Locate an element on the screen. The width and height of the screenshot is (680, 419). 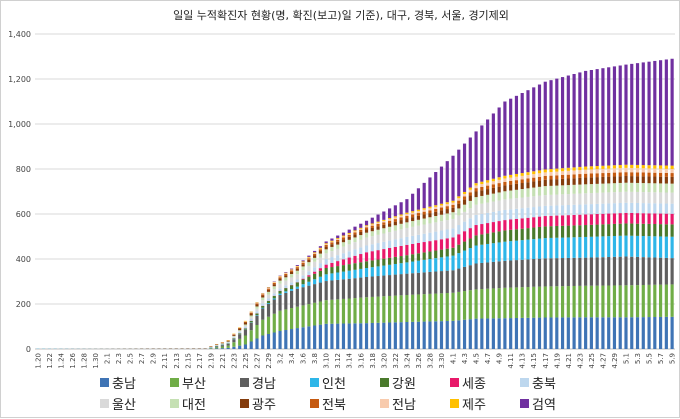
legend-label: 전남 is located at coordinates (404, 405).